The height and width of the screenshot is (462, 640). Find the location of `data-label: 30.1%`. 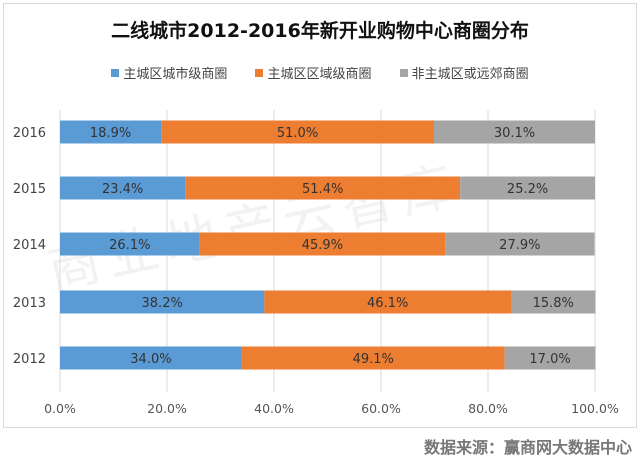

data-label: 30.1% is located at coordinates (514, 133).